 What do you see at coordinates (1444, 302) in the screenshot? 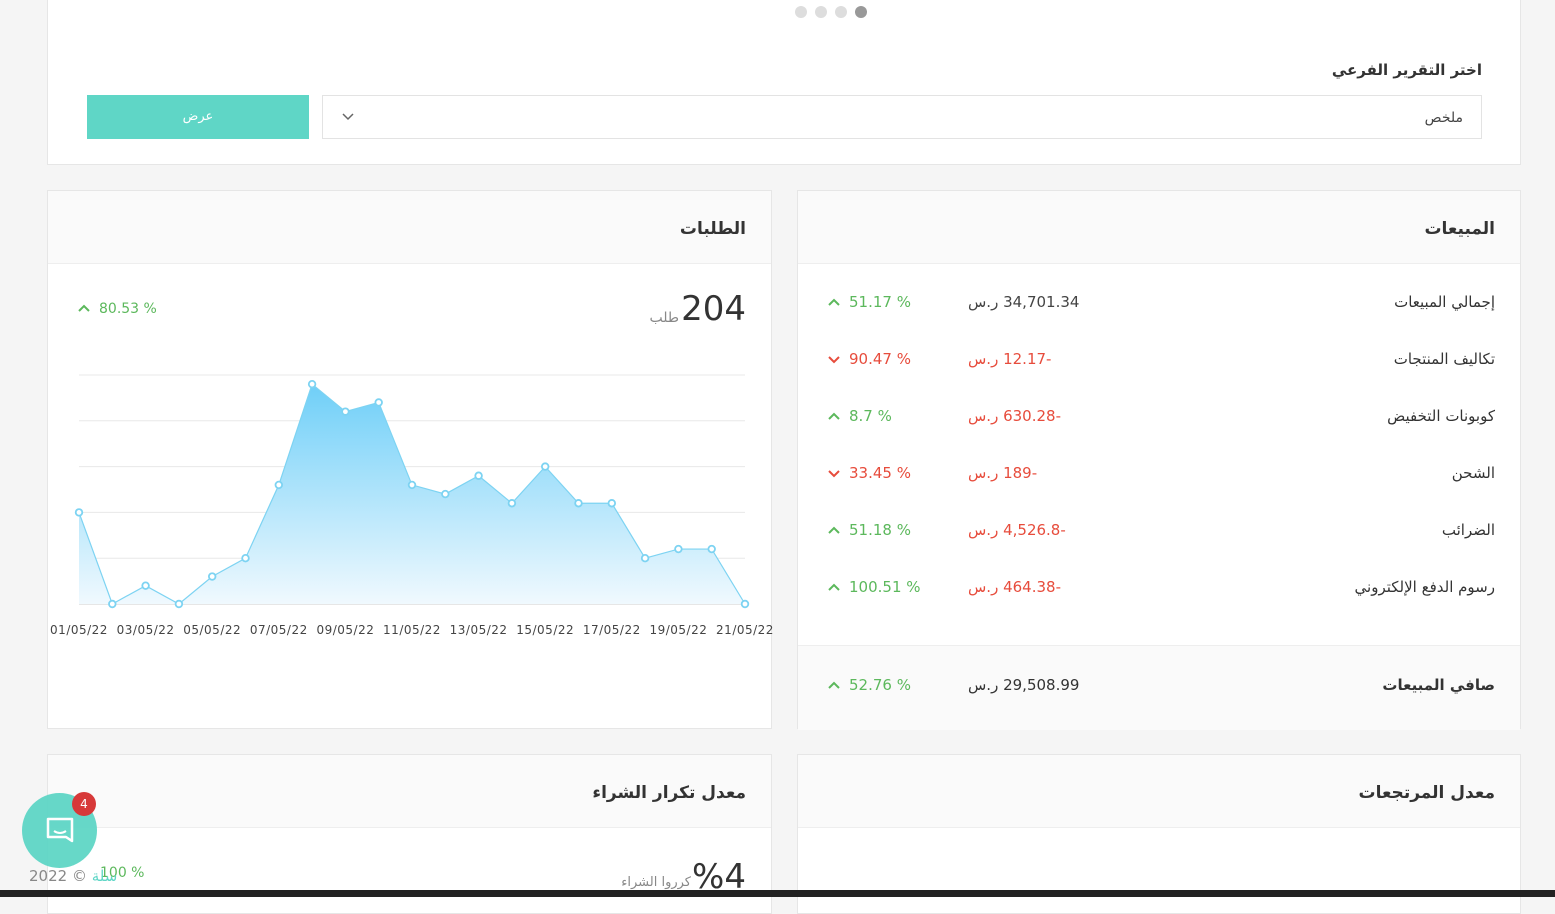
I see `row-label: إجمالي المبيعات` at bounding box center [1444, 302].